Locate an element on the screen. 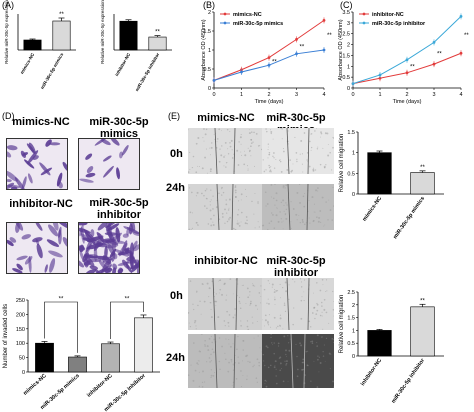 Image resolution: width=474 pixels, height=412 pixels. category-label: inhibitor-NC is located at coordinates (100, 386).